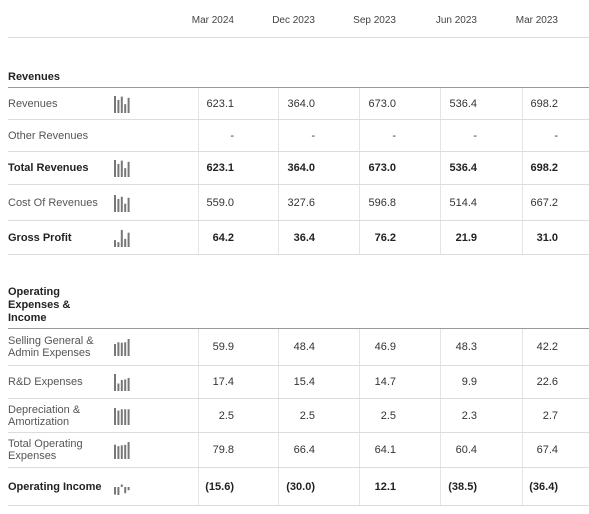 Image resolution: width=589 pixels, height=514 pixels. Describe the element at coordinates (51, 347) in the screenshot. I see `row-label: Selling General & Admin Expenses` at that location.